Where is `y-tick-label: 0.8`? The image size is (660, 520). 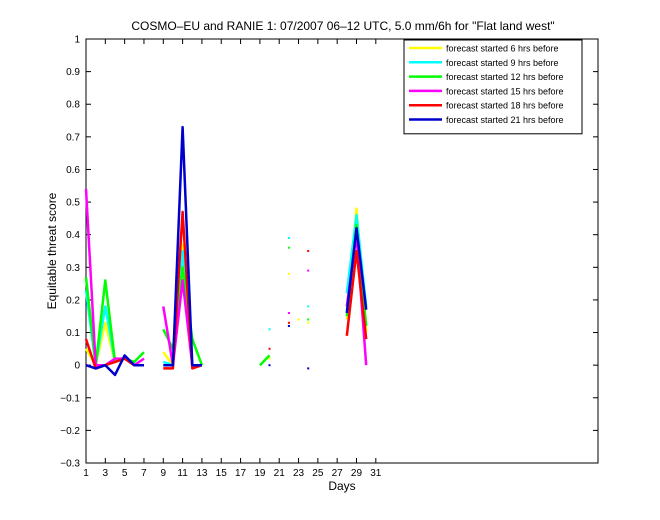 y-tick-label: 0.8 is located at coordinates (73, 105).